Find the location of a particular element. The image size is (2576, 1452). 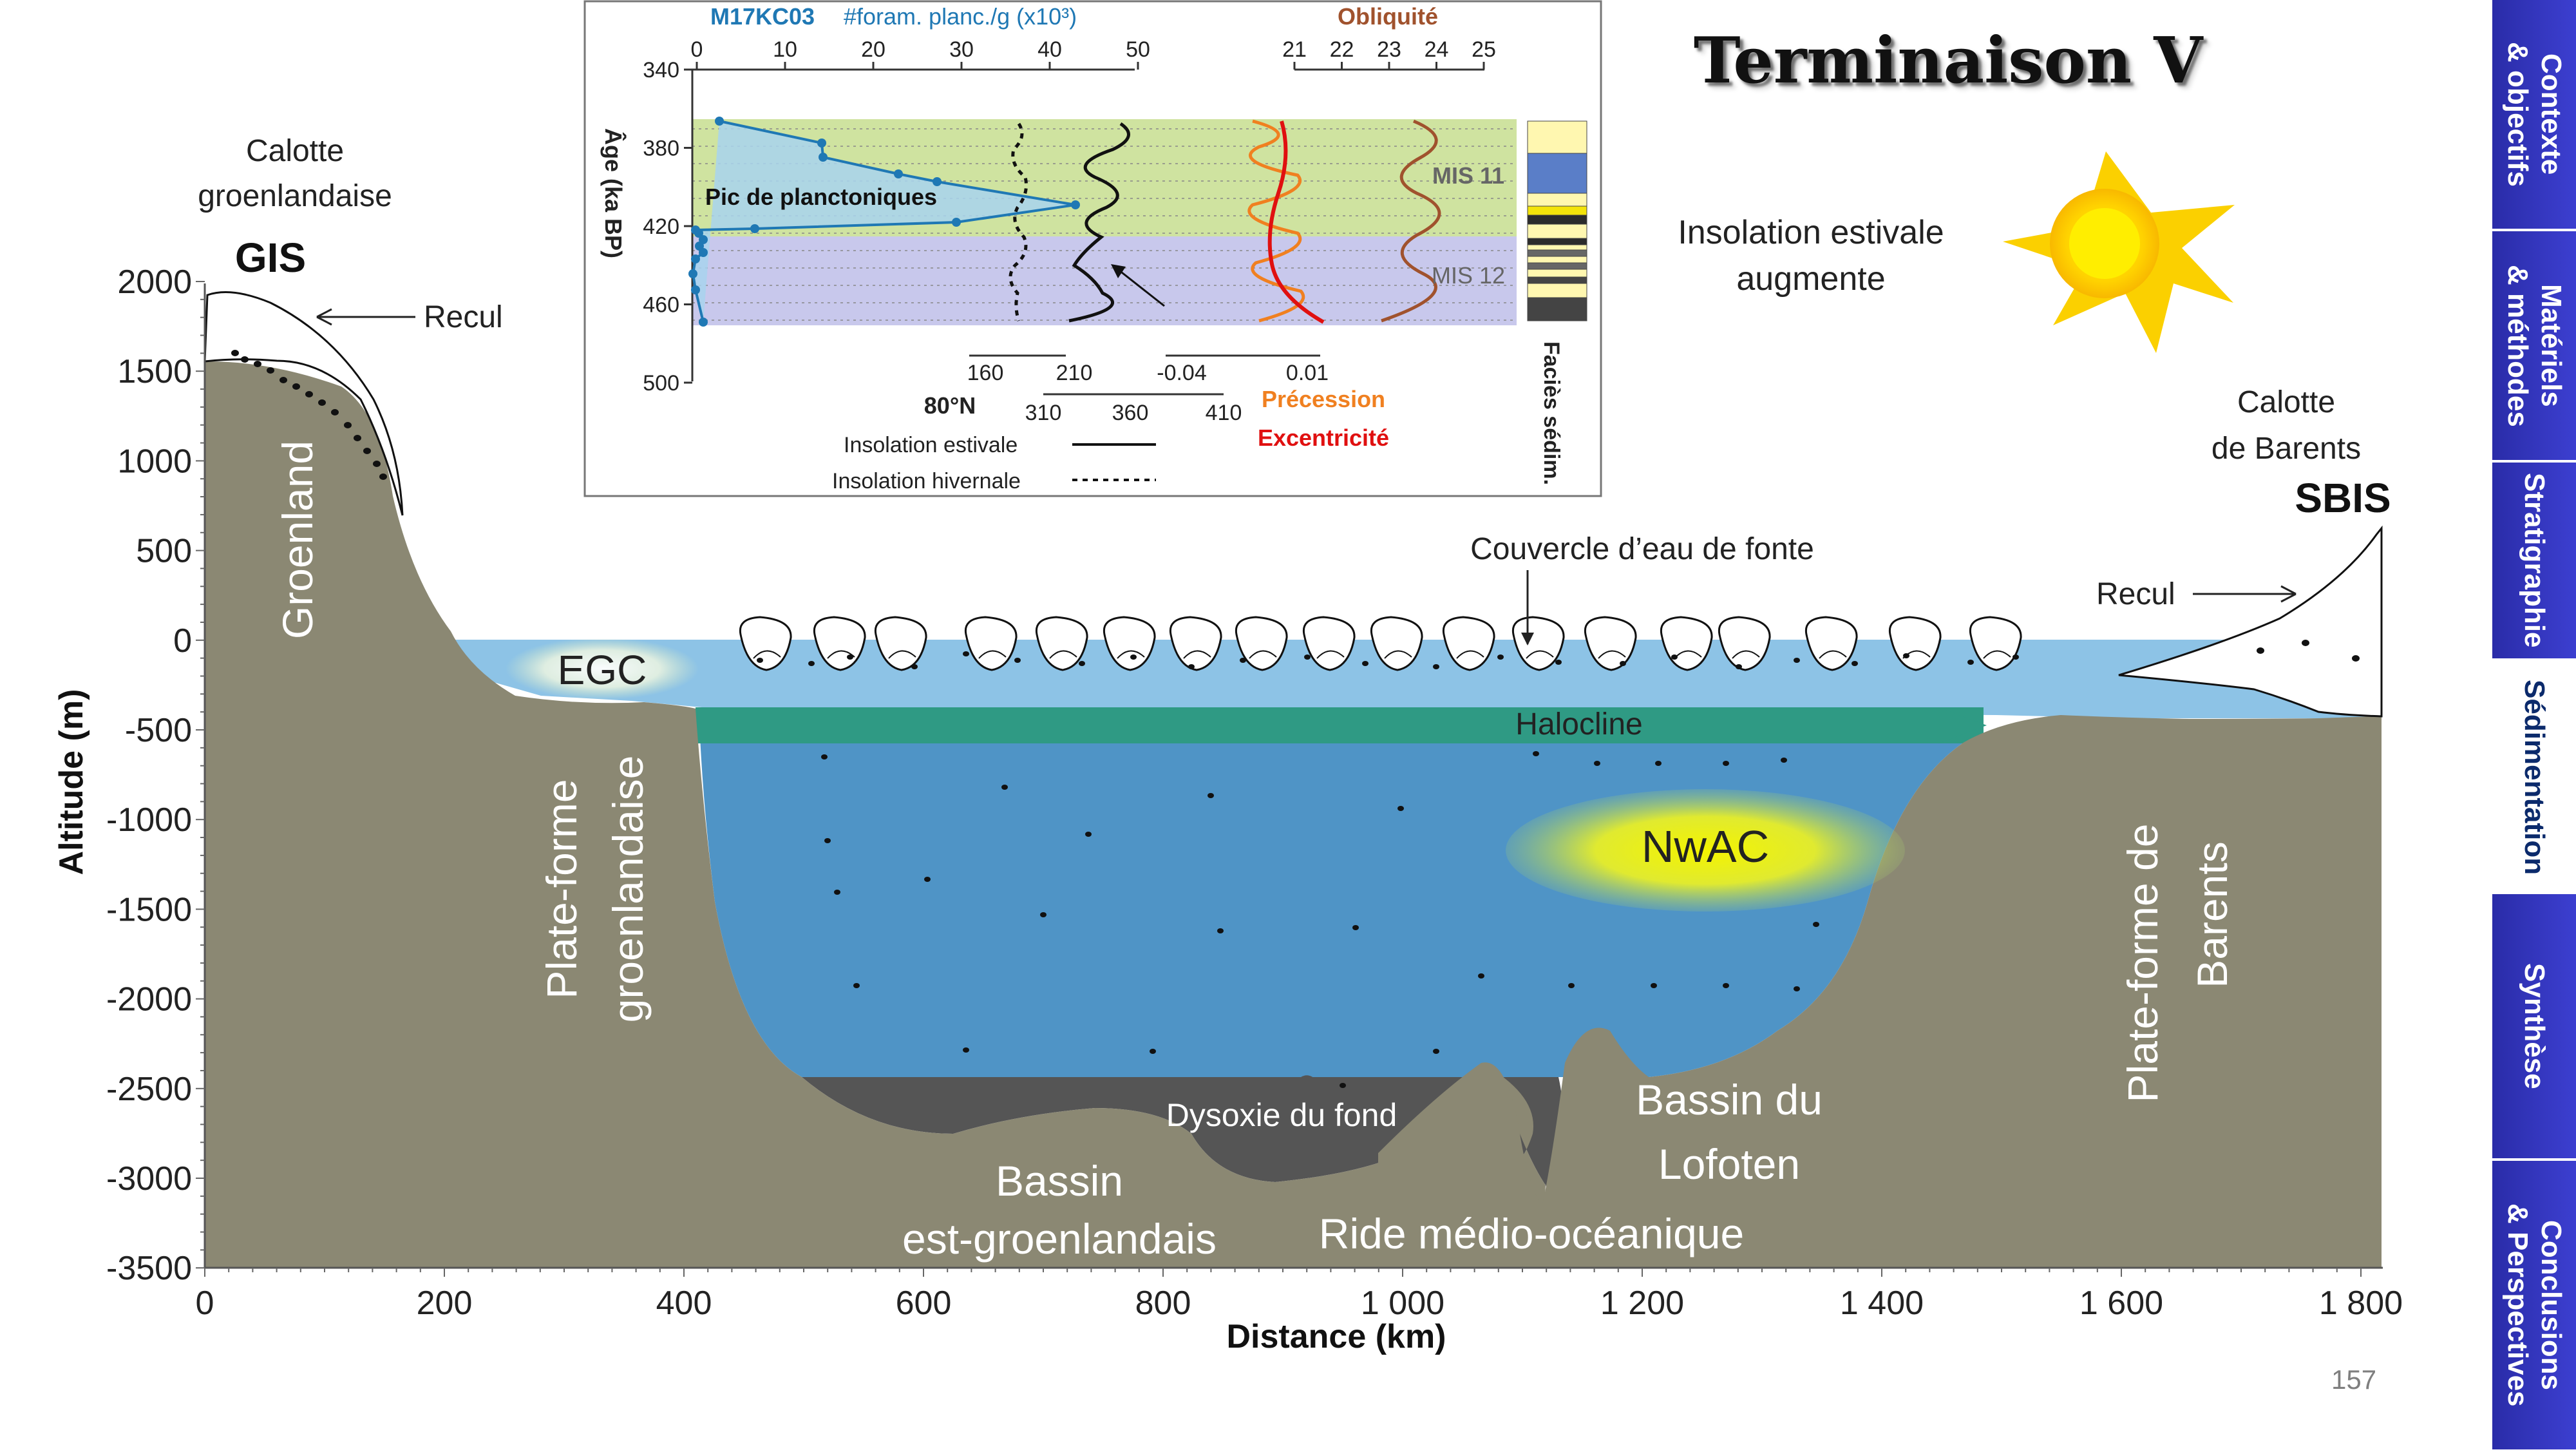

obliquity-tick-label: 23 is located at coordinates (1389, 49).